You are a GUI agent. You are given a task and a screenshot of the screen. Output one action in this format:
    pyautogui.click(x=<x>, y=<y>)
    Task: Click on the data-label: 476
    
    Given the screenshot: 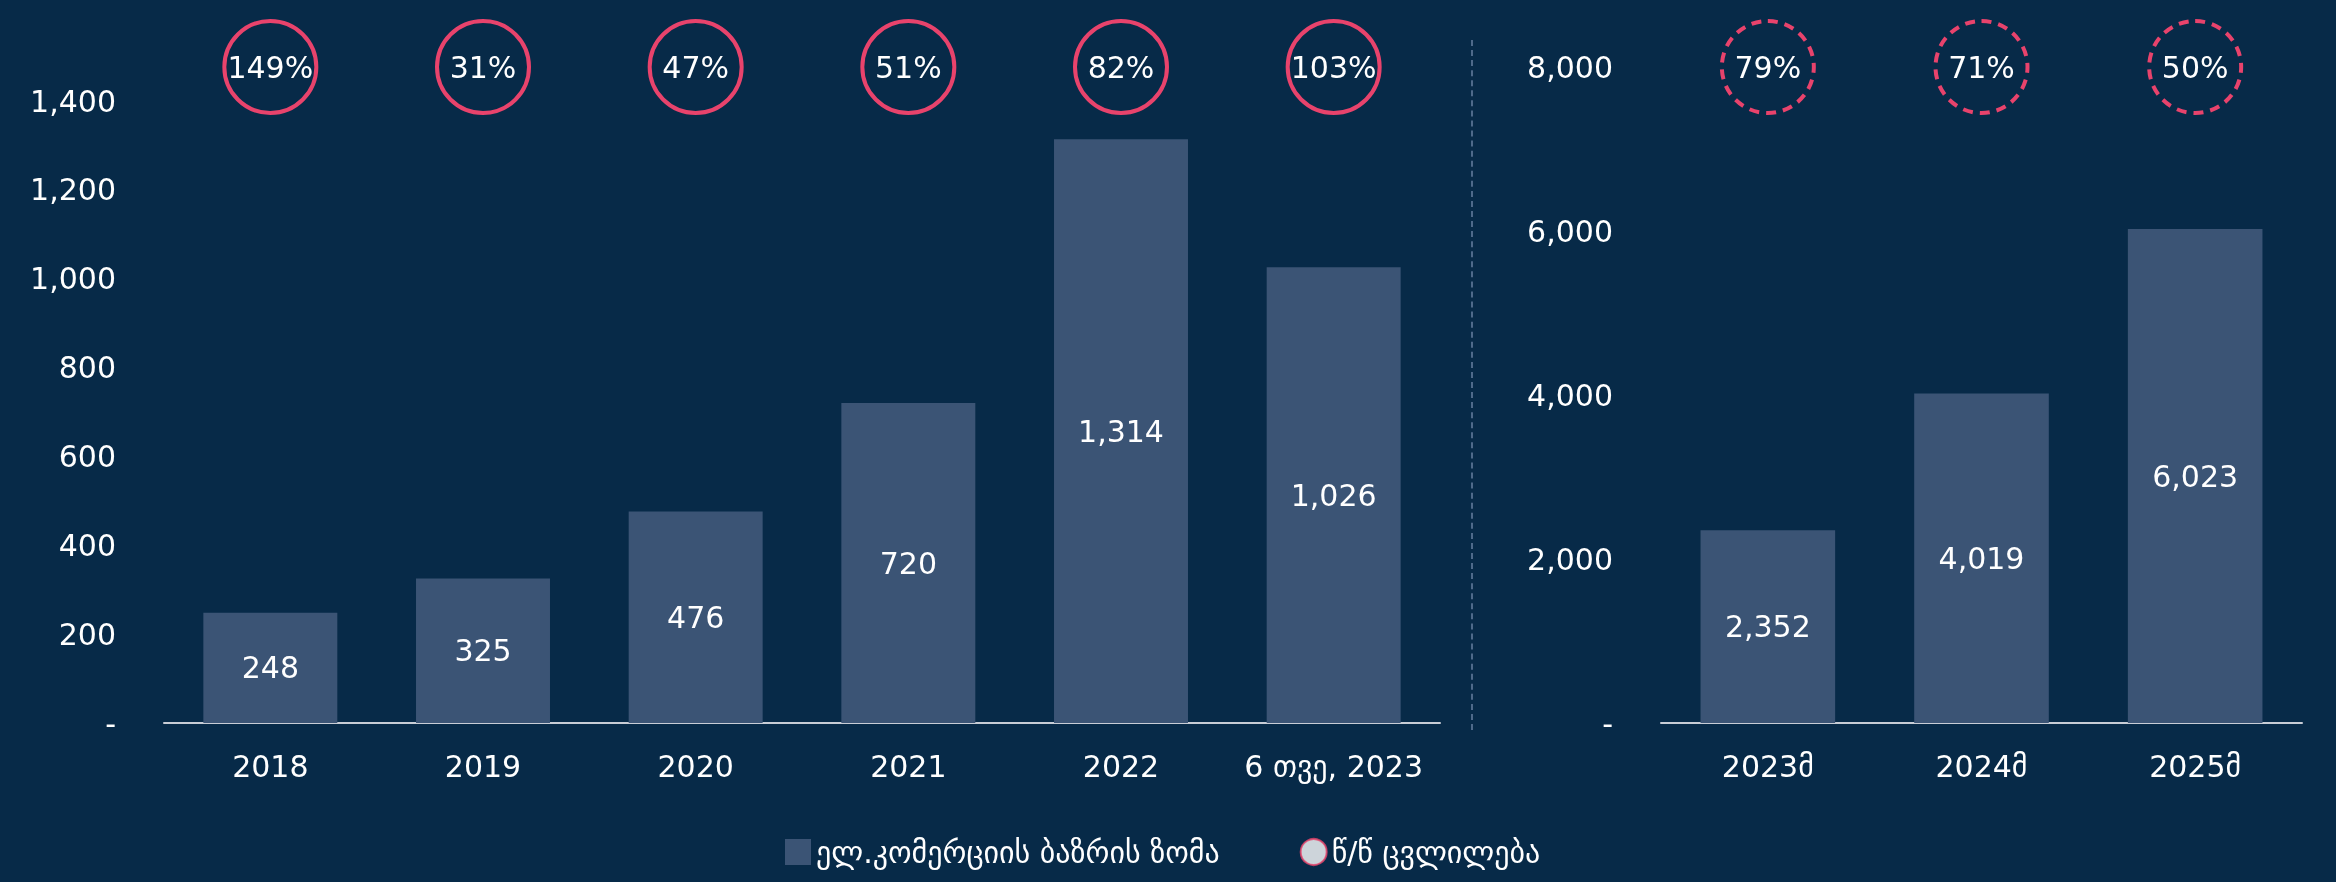 What is the action you would take?
    pyautogui.click(x=696, y=617)
    